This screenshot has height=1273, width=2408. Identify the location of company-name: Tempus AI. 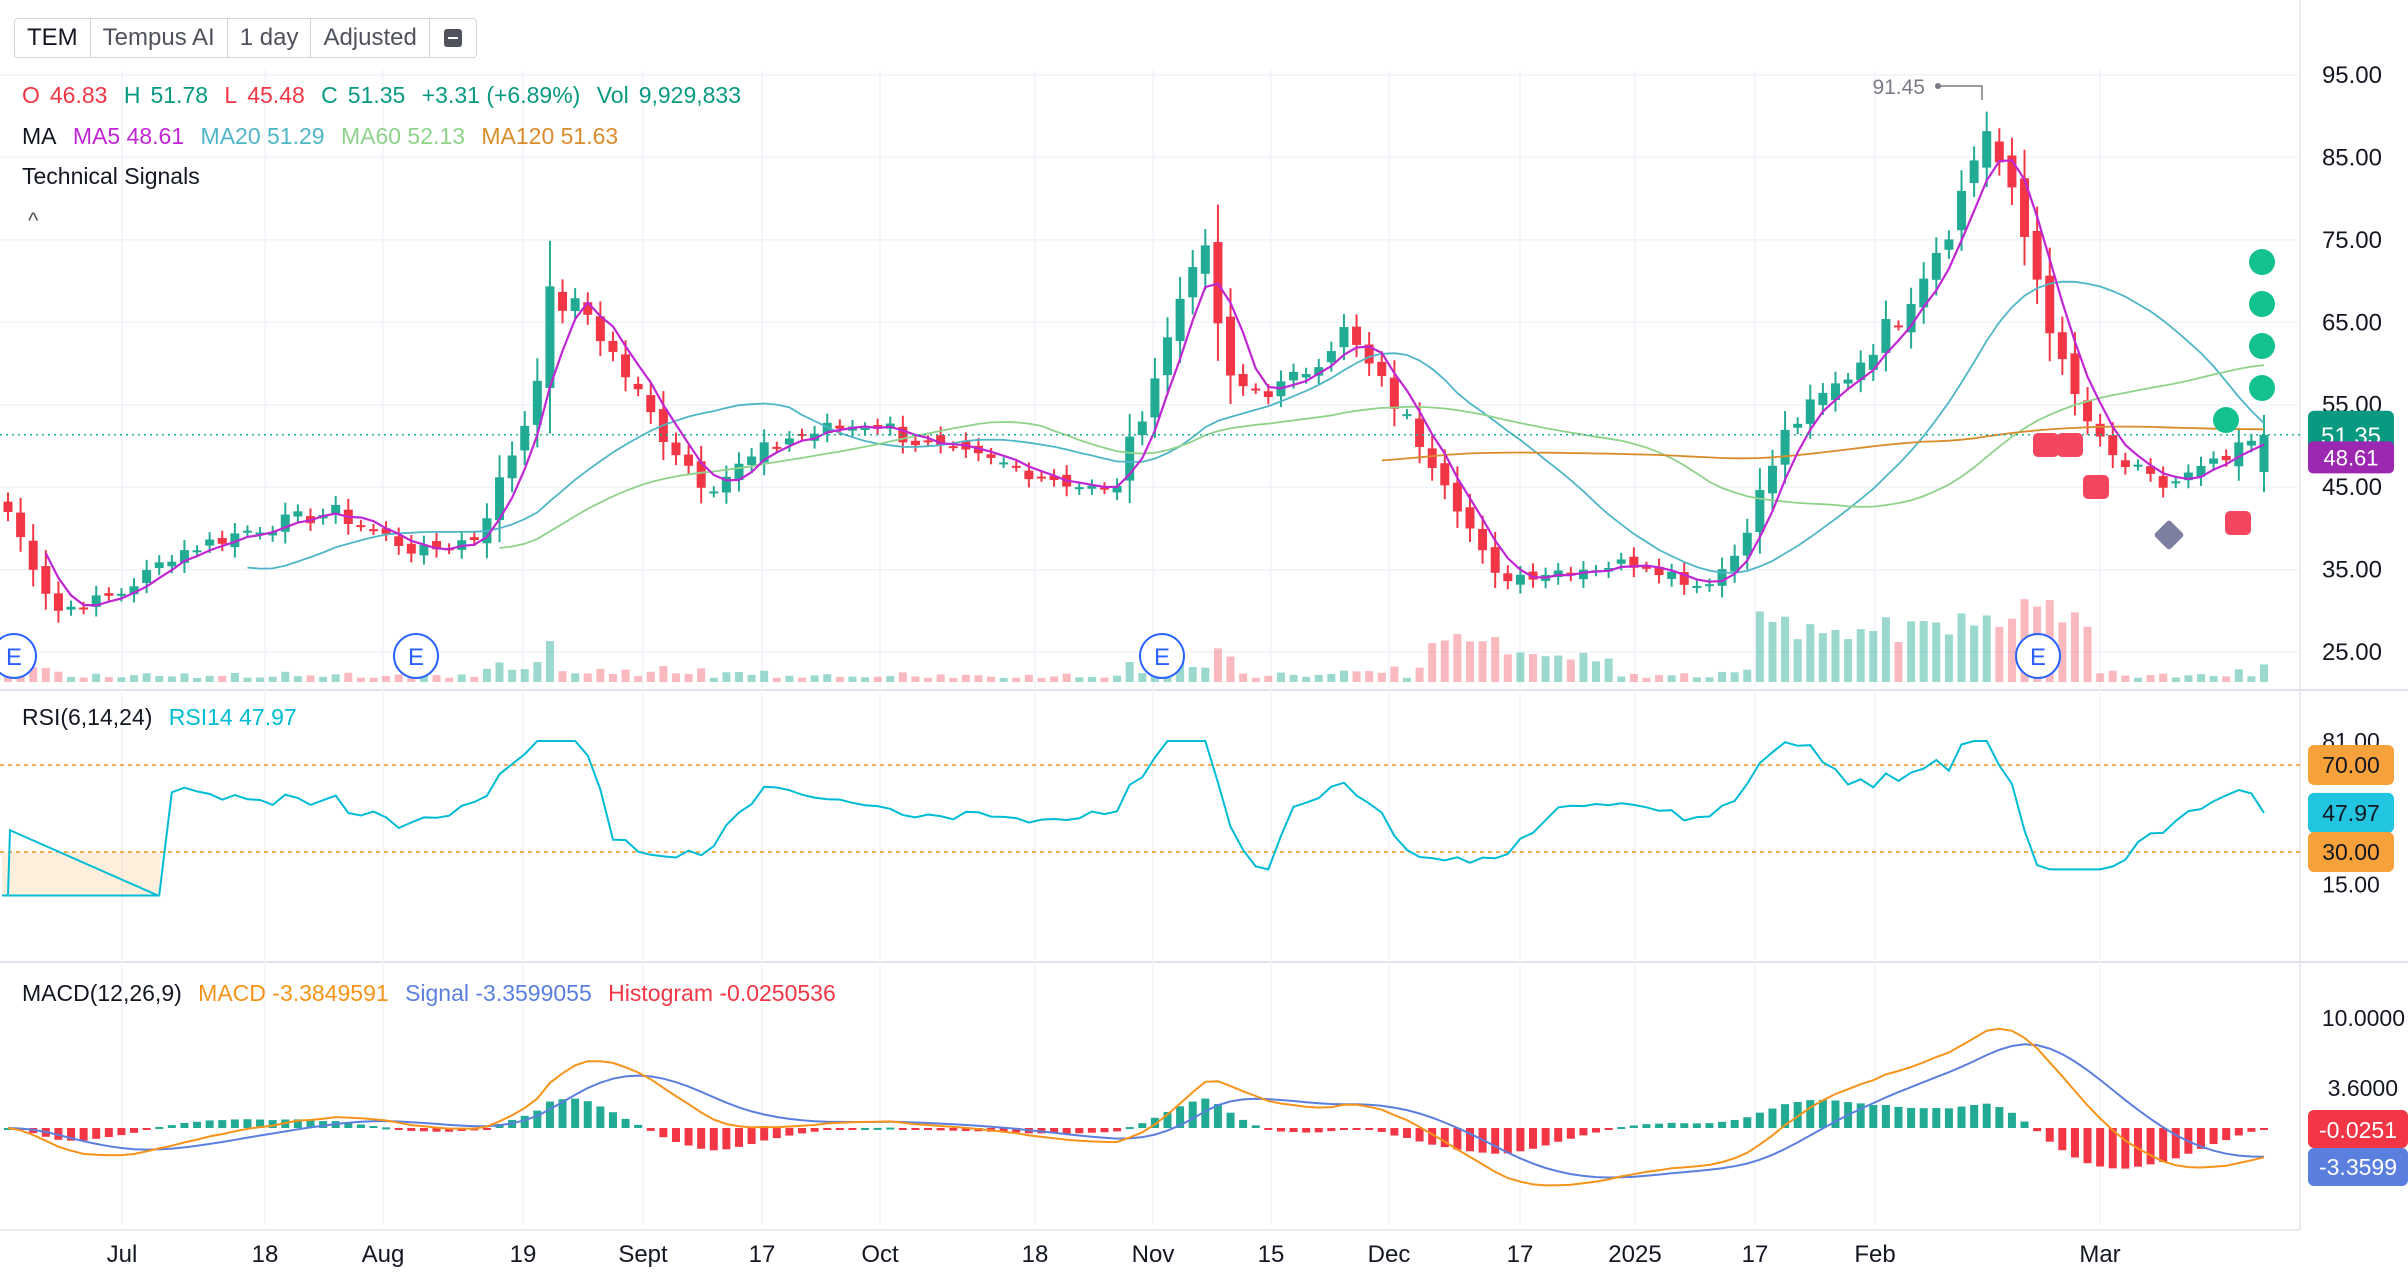
(159, 38).